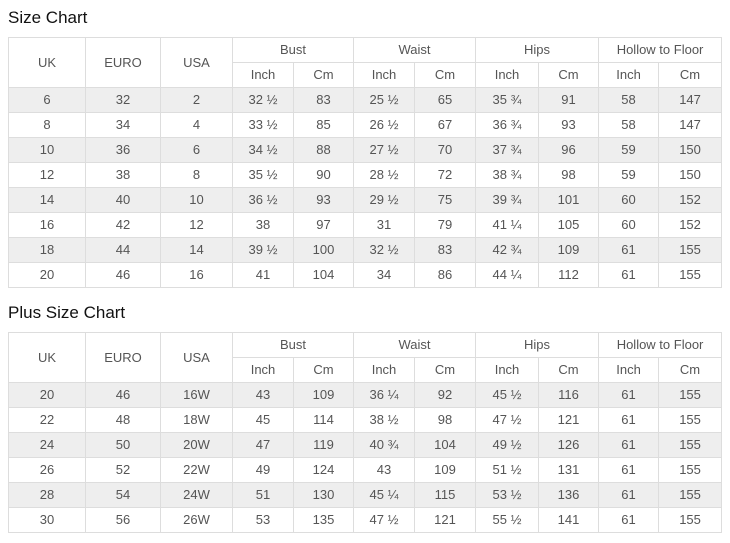 The height and width of the screenshot is (543, 730). Describe the element at coordinates (47, 445) in the screenshot. I see `table-cell: 24` at that location.